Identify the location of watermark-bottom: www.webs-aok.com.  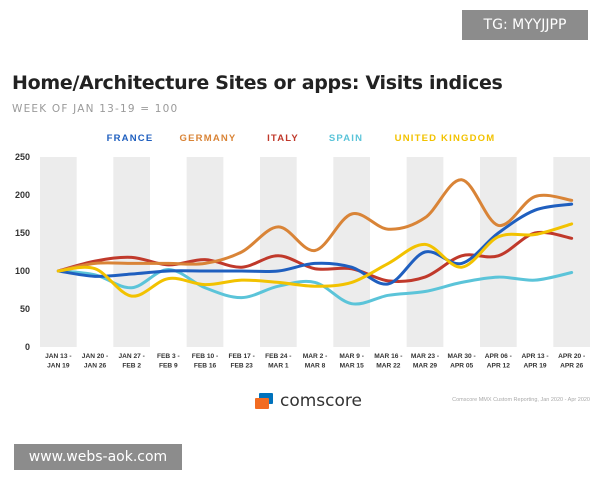
(98, 457).